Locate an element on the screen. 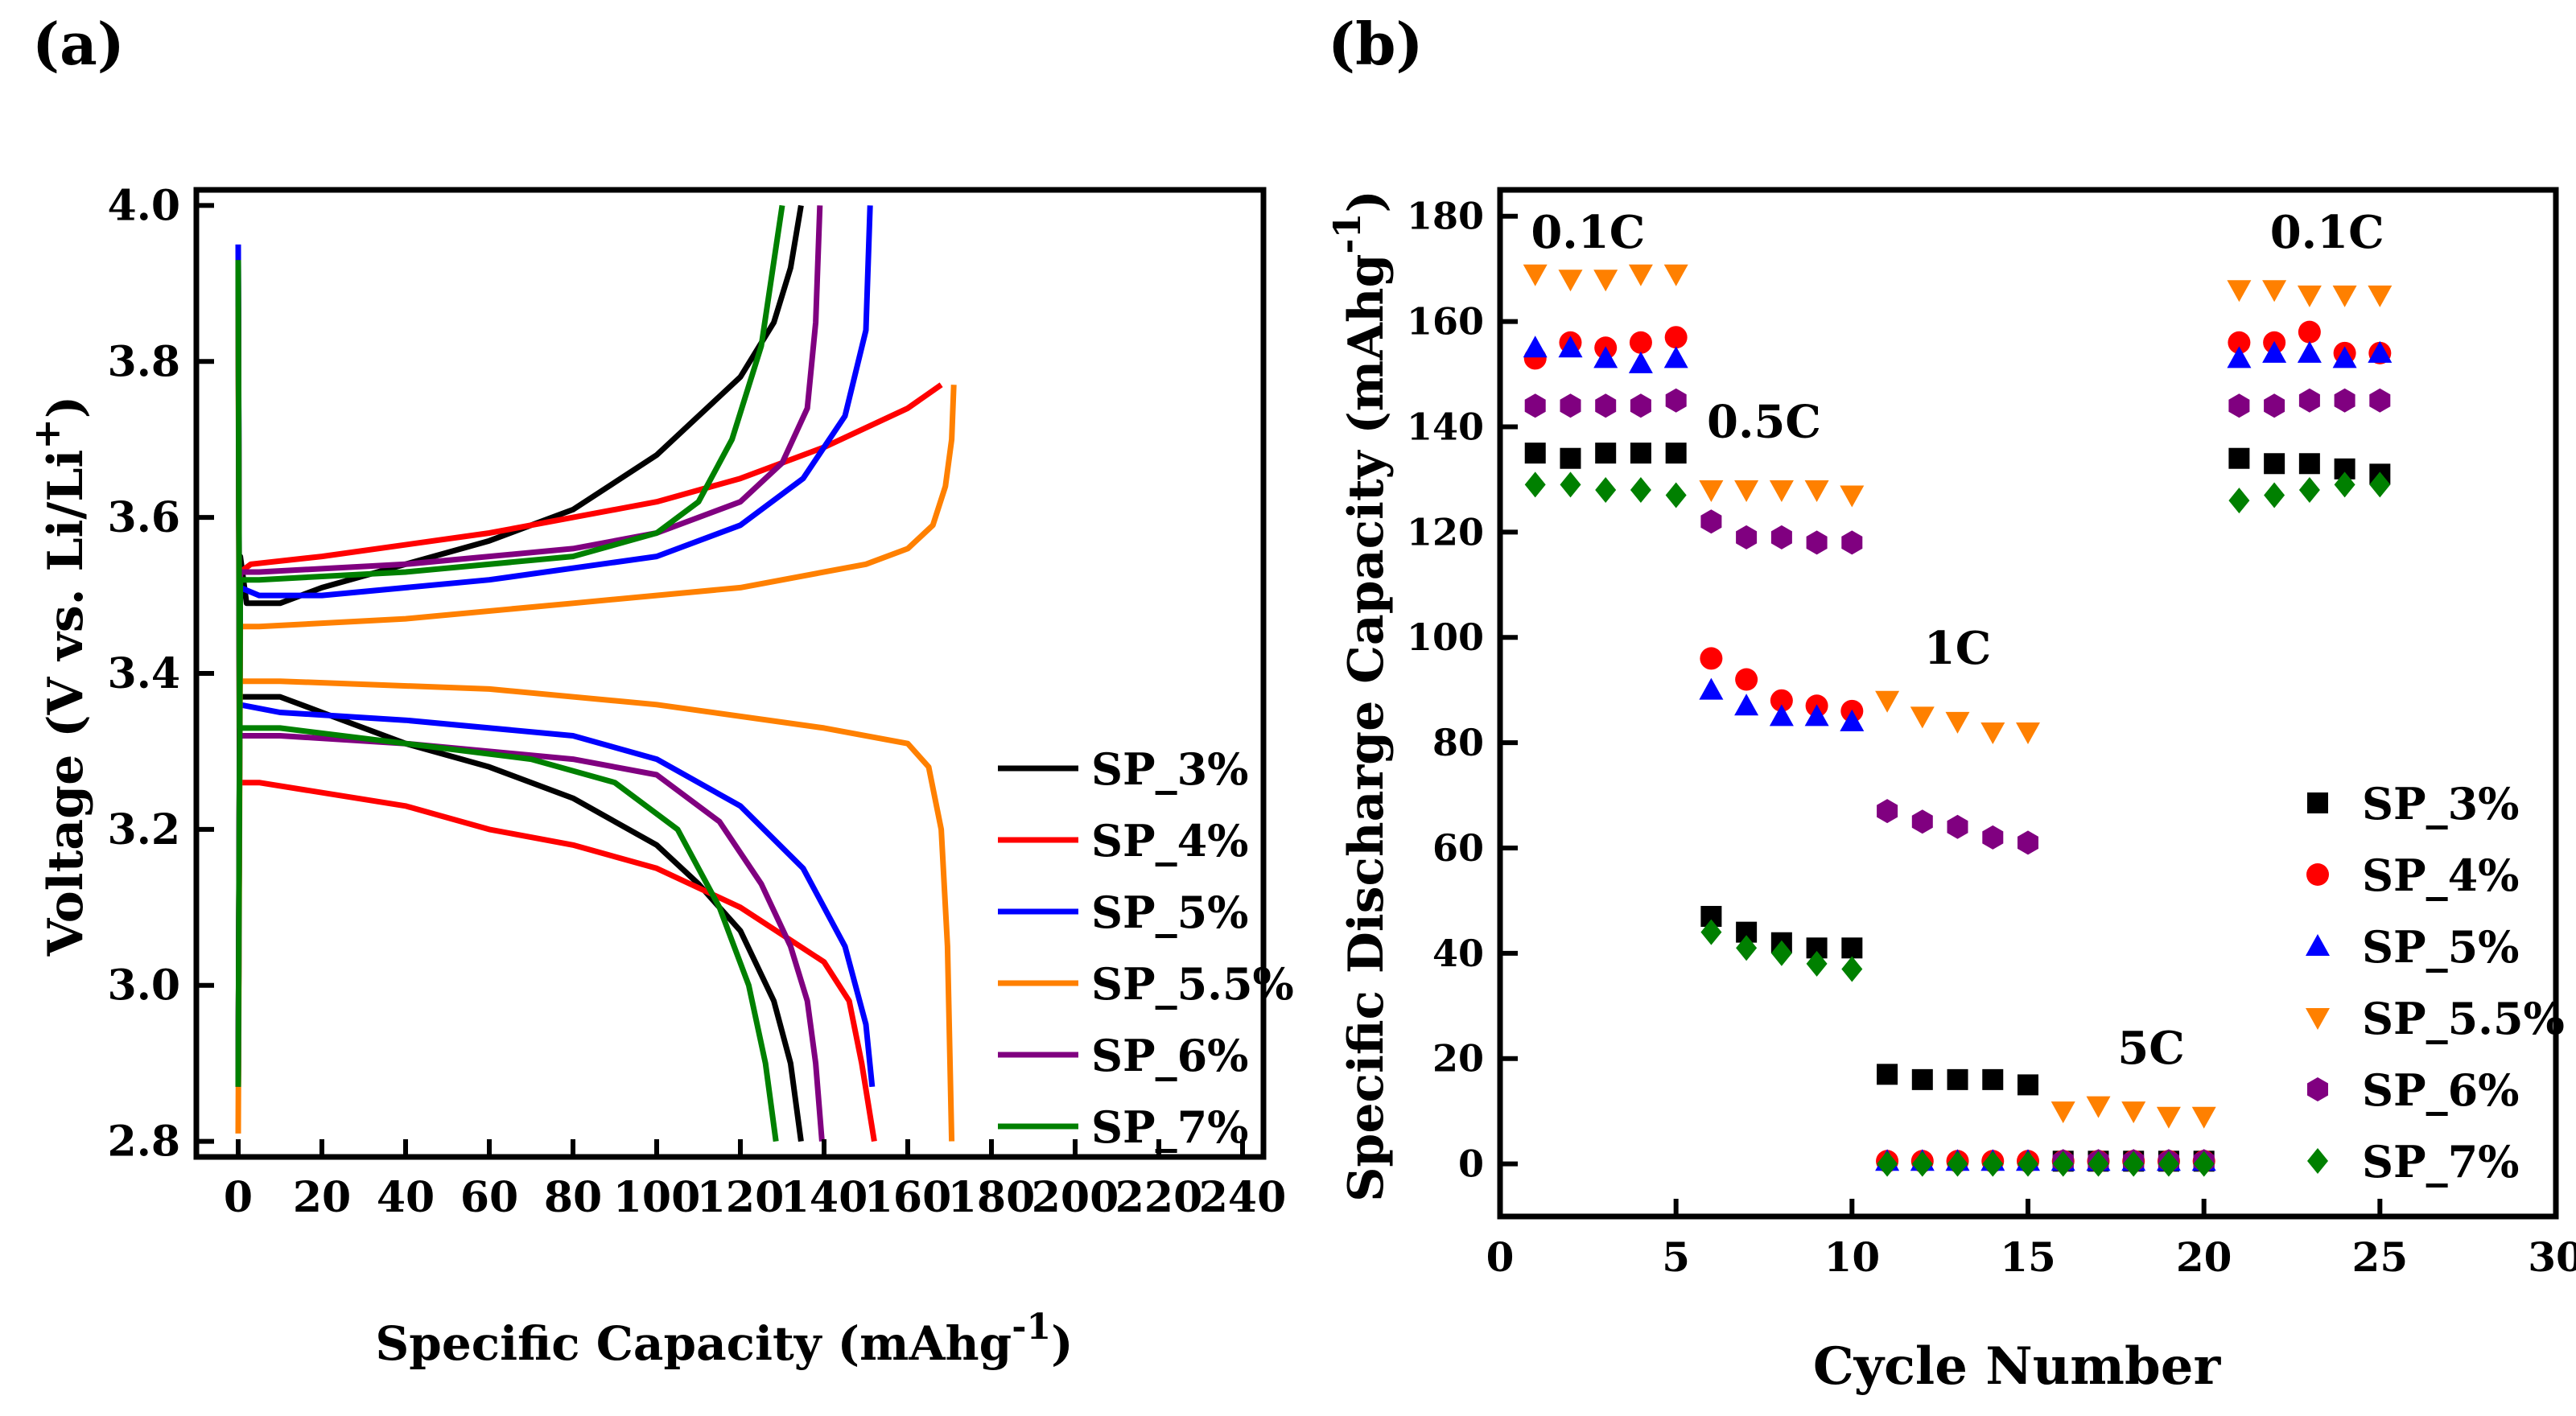 This screenshot has height=1416, width=2576. x-tick-label-a: 60 is located at coordinates (489, 1198).